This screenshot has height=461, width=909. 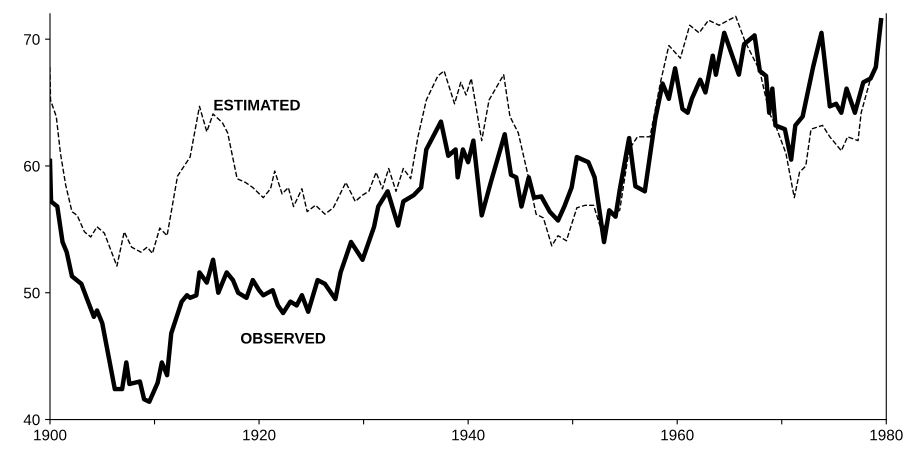 I want to click on y-tick-label: 70, so click(x=32, y=39).